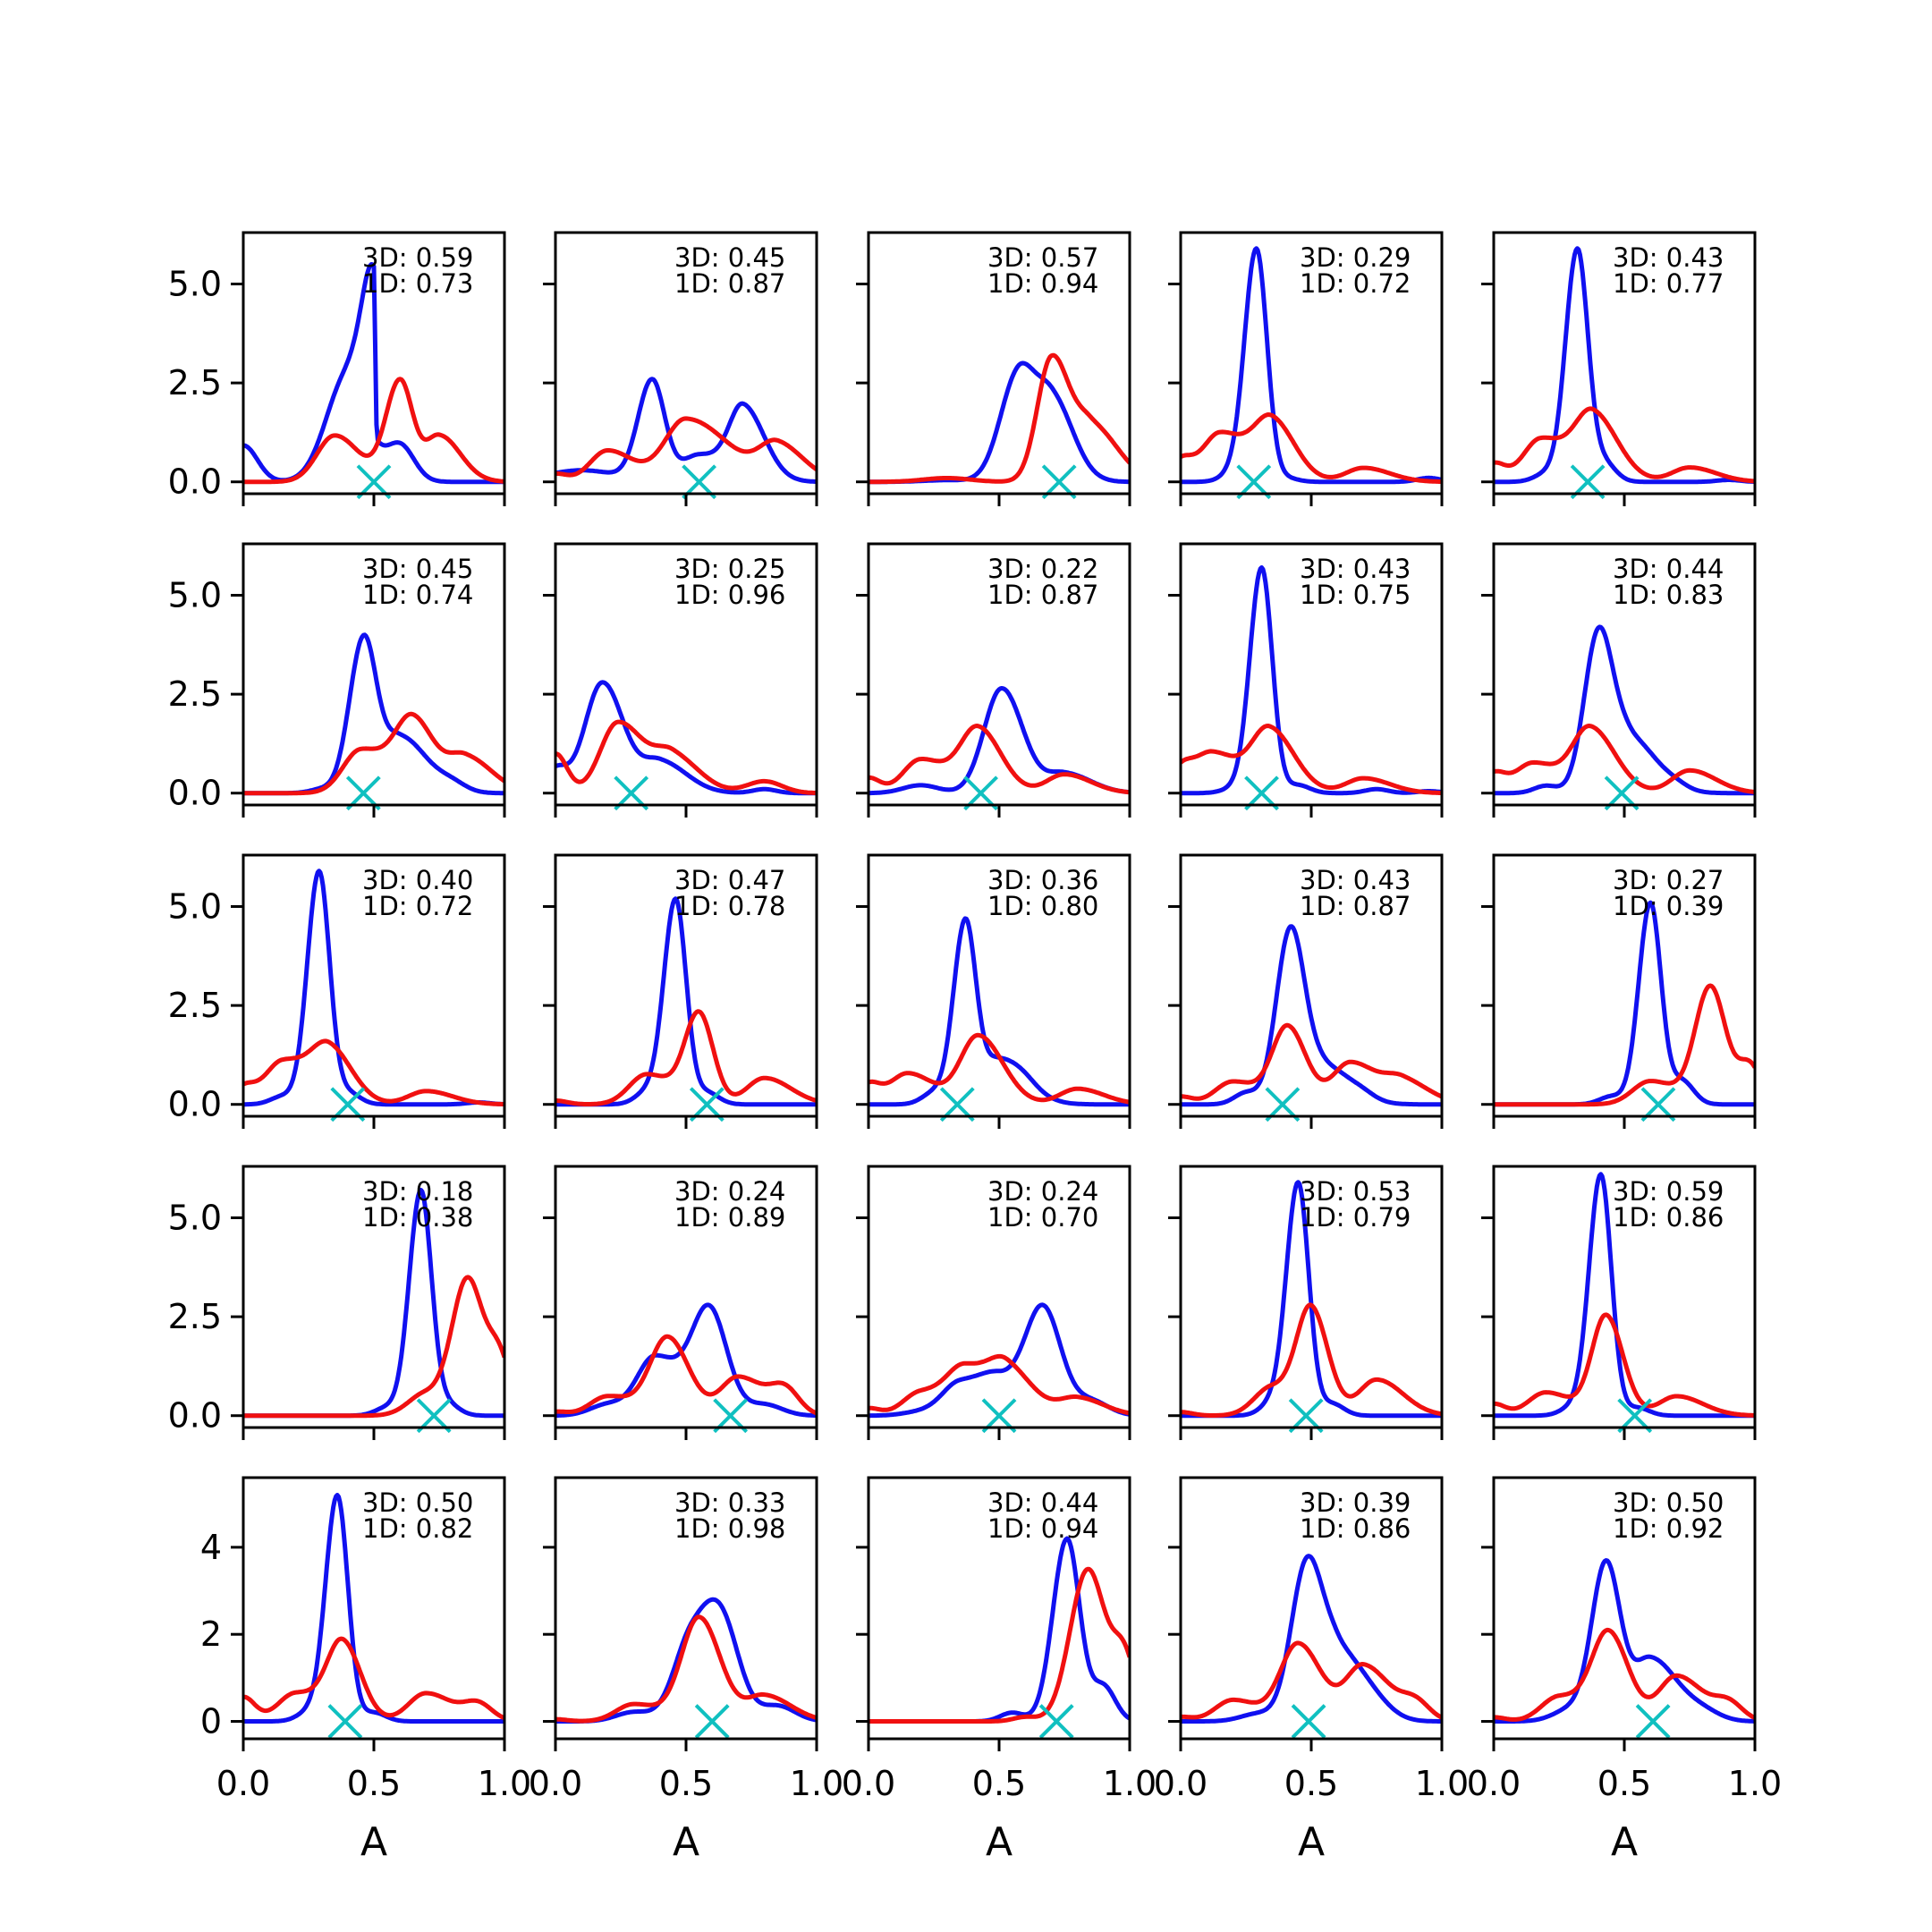 This screenshot has height=1932, width=1932. I want to click on annotation-1d: 1D: 0.94, so click(1042, 283).